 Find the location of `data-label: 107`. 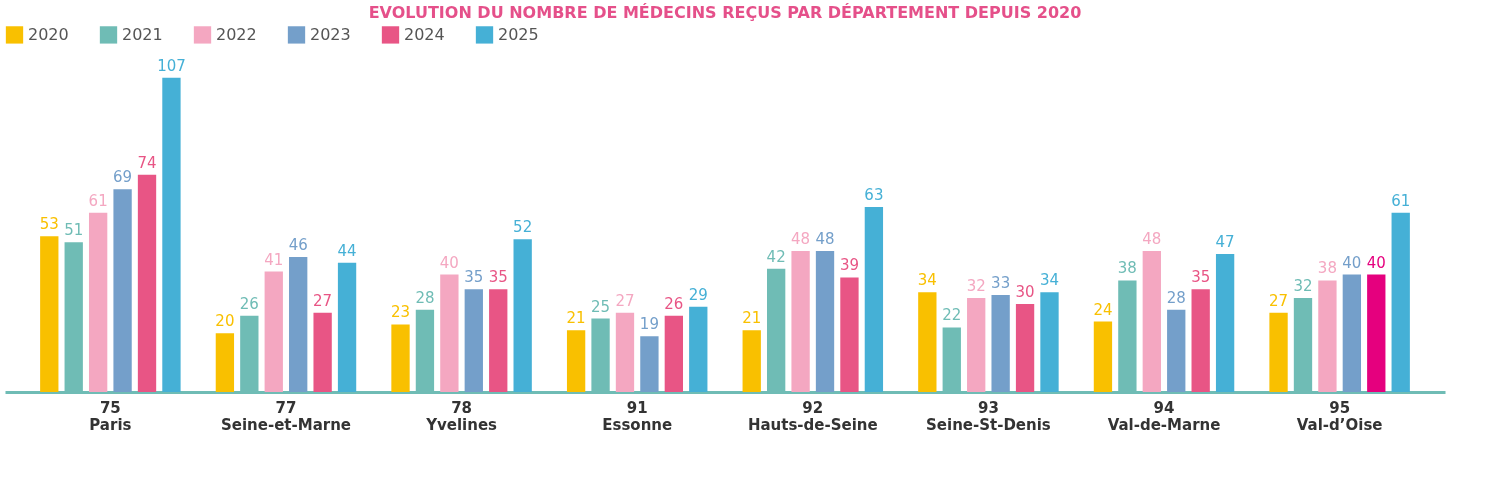

data-label: 107 is located at coordinates (171, 65).